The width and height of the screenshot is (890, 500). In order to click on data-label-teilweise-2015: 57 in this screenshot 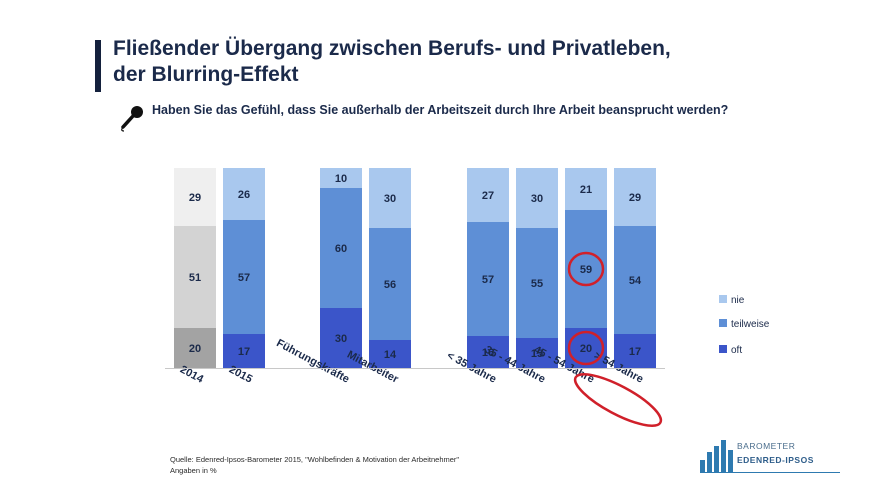, I will do `click(244, 278)`.